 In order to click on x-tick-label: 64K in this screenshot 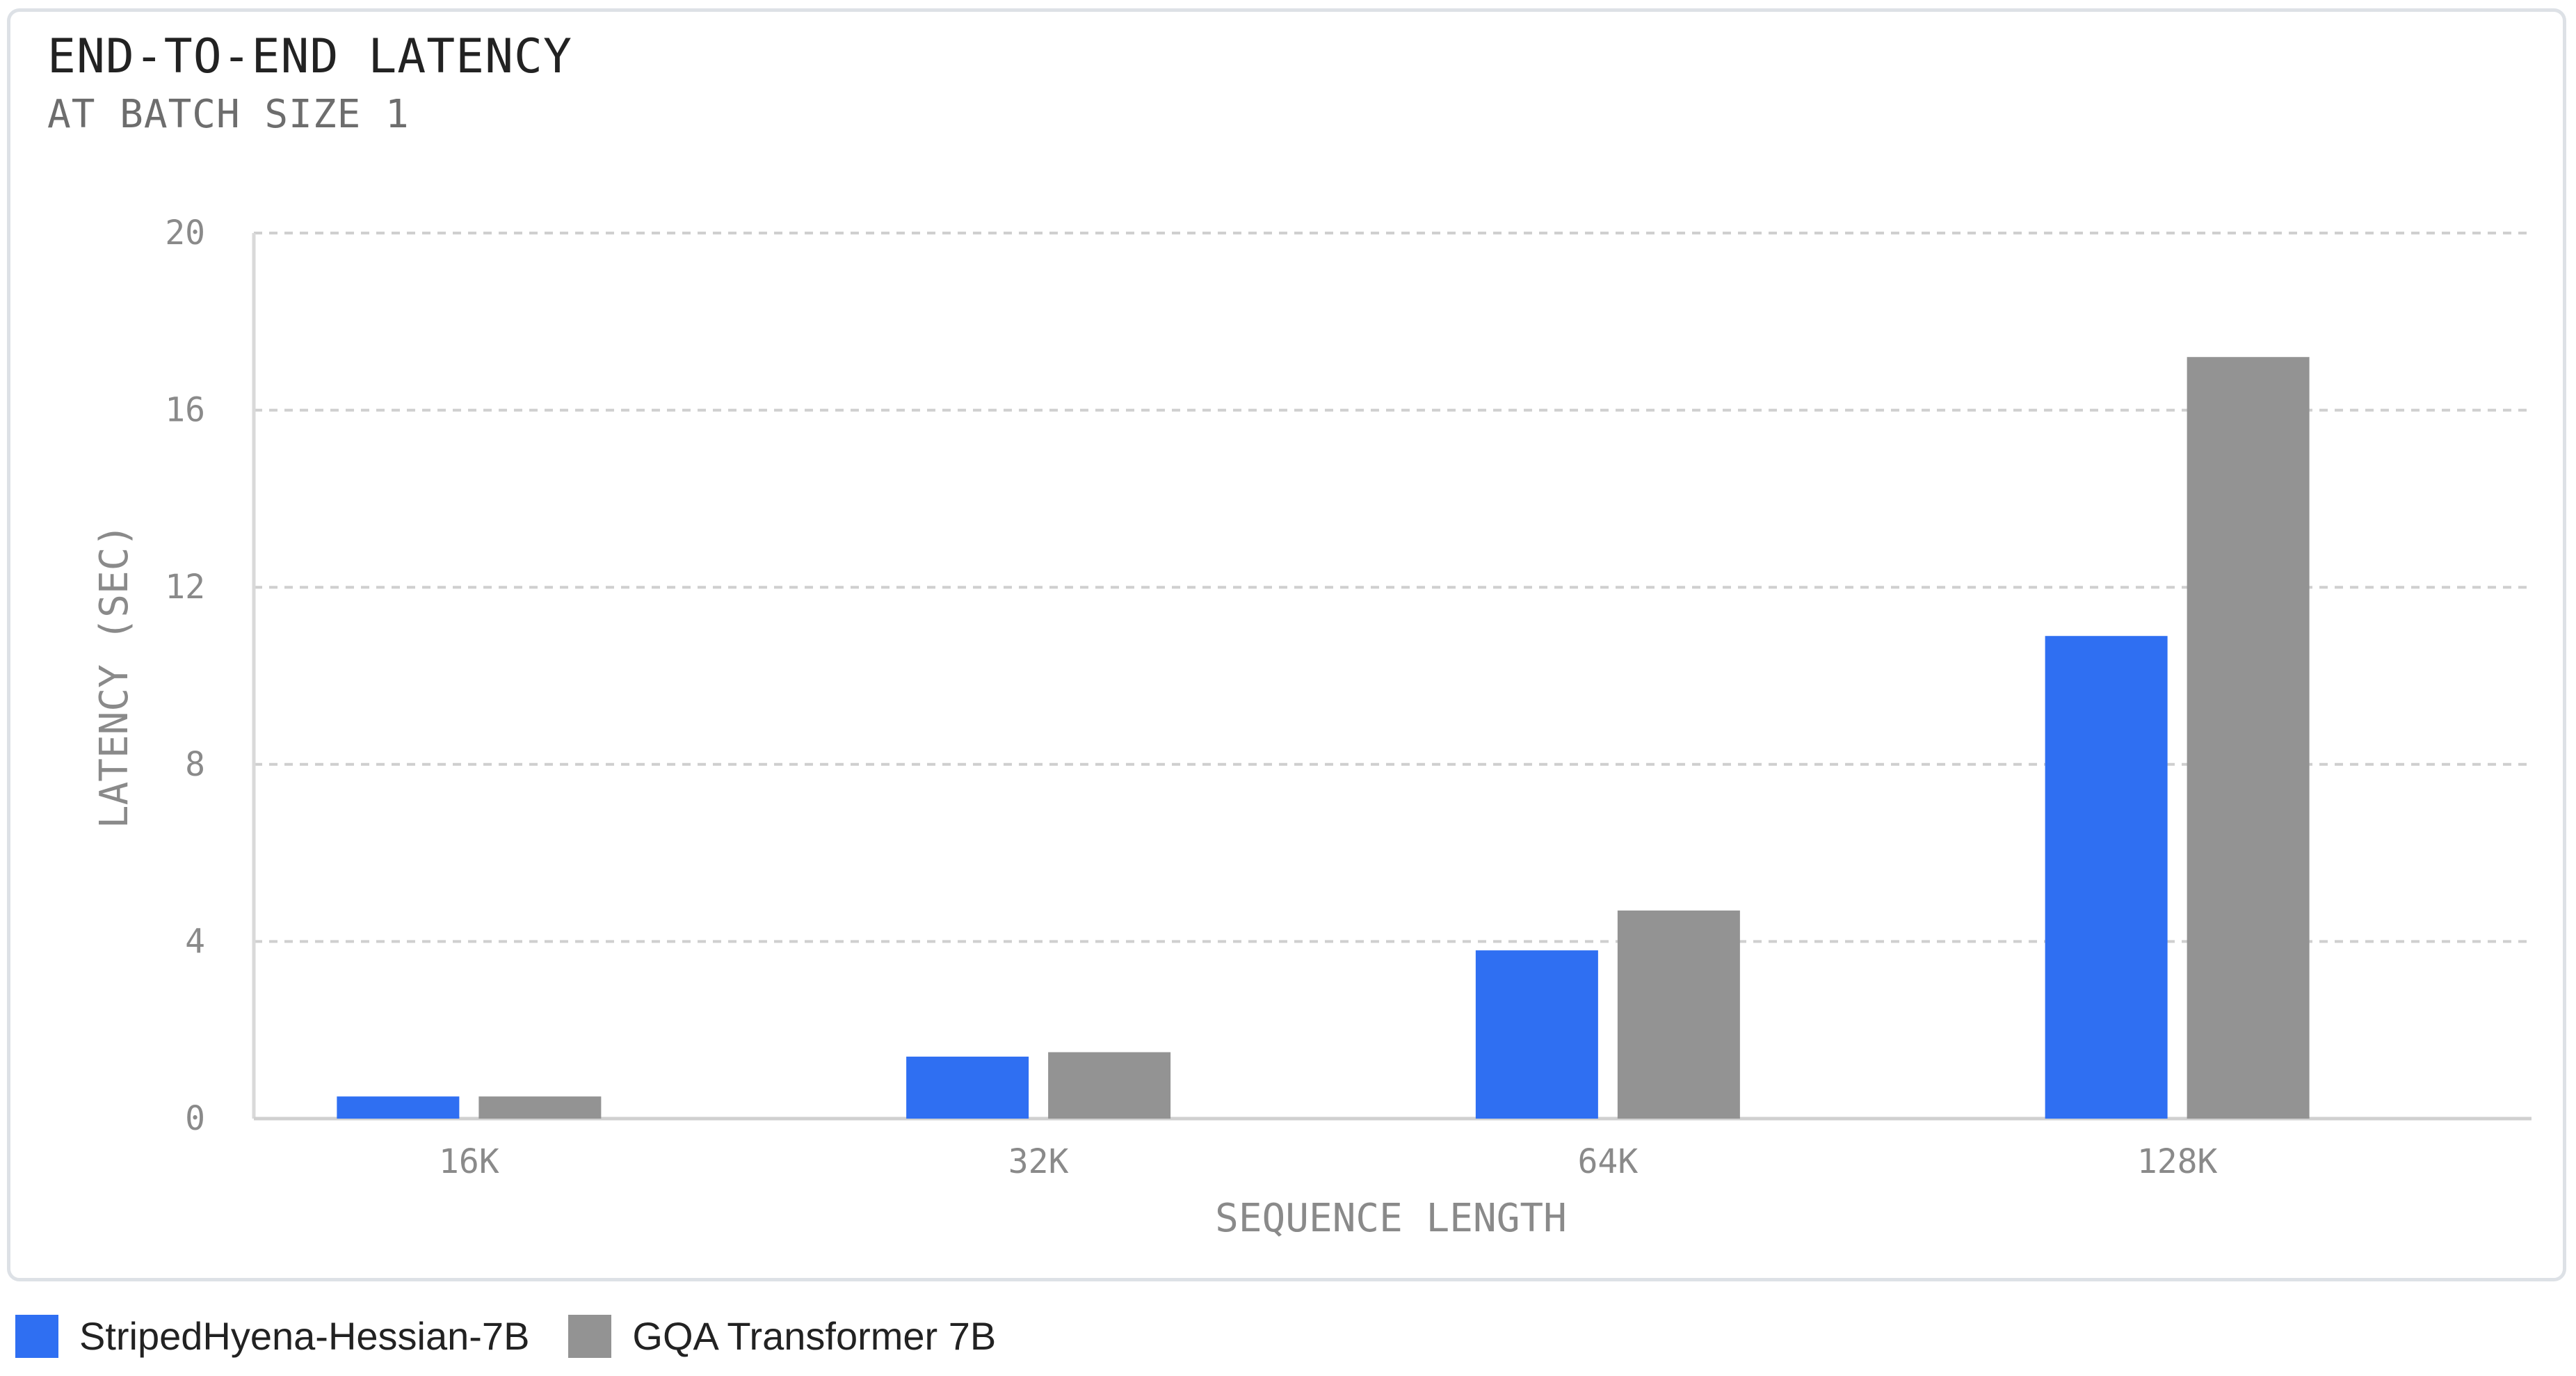, I will do `click(1608, 1161)`.